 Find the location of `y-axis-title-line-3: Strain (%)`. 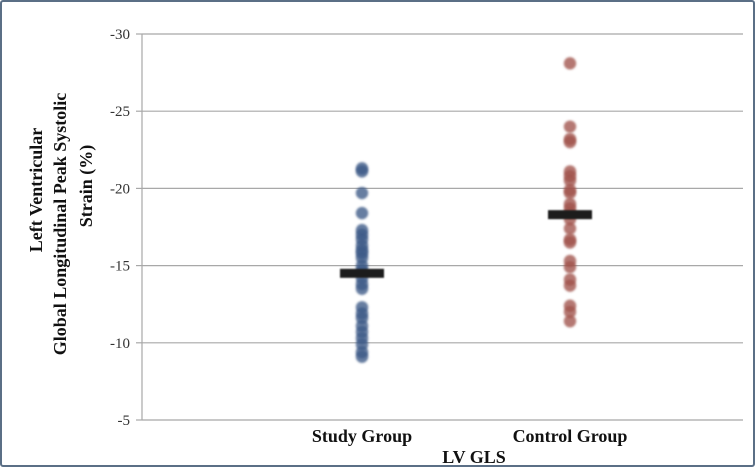

y-axis-title-line-3: Strain (%) is located at coordinates (86, 186).